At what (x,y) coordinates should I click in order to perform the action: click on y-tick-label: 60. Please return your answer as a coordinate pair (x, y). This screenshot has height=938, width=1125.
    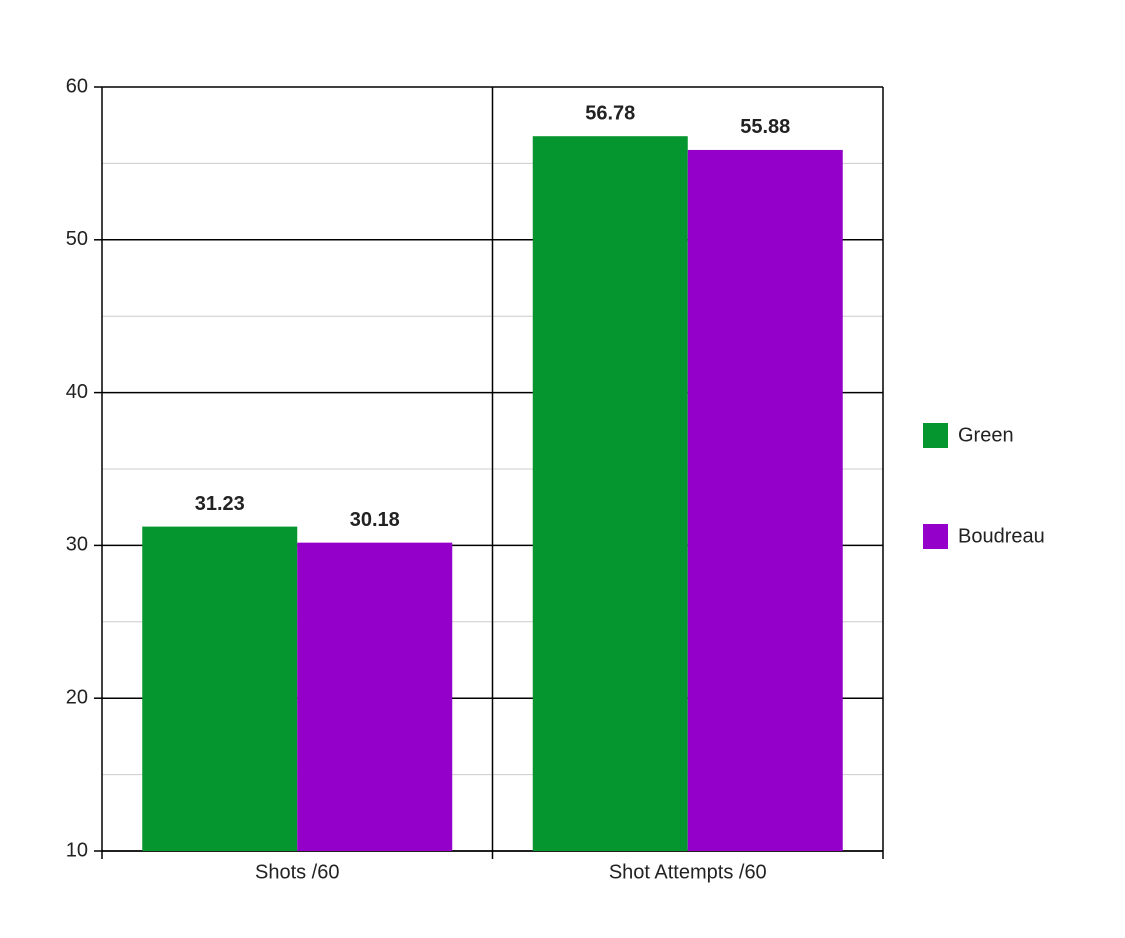
    Looking at the image, I should click on (77, 86).